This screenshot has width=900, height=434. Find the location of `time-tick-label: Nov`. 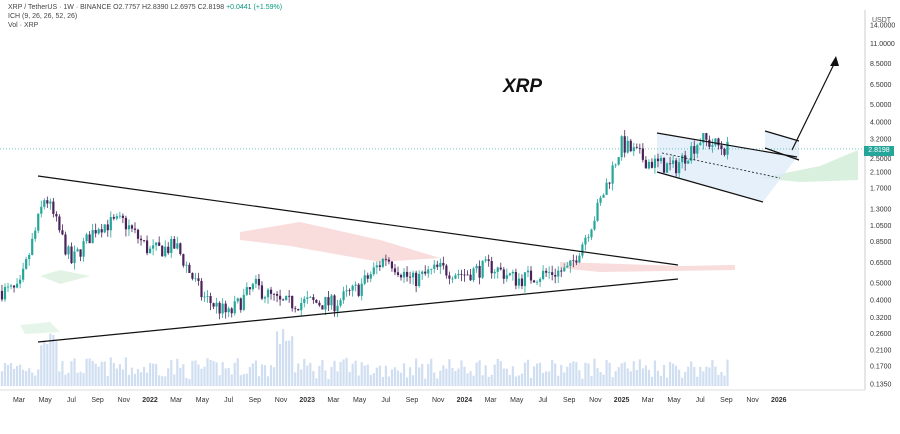

time-tick-label: Nov is located at coordinates (124, 400).